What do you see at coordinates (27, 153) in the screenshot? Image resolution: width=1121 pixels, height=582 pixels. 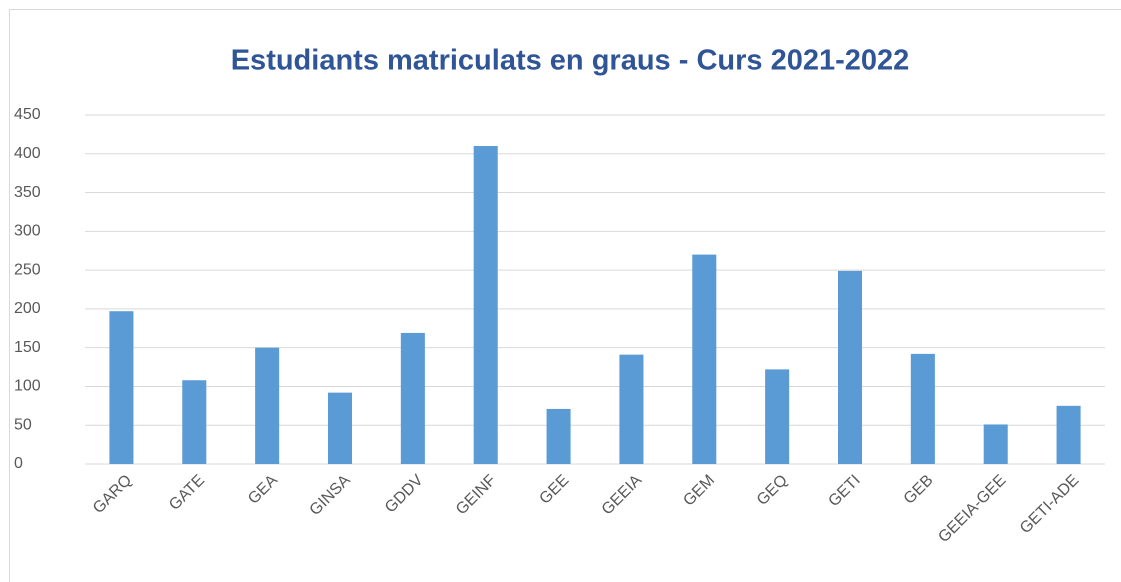 I see `y-tick-label: 400` at bounding box center [27, 153].